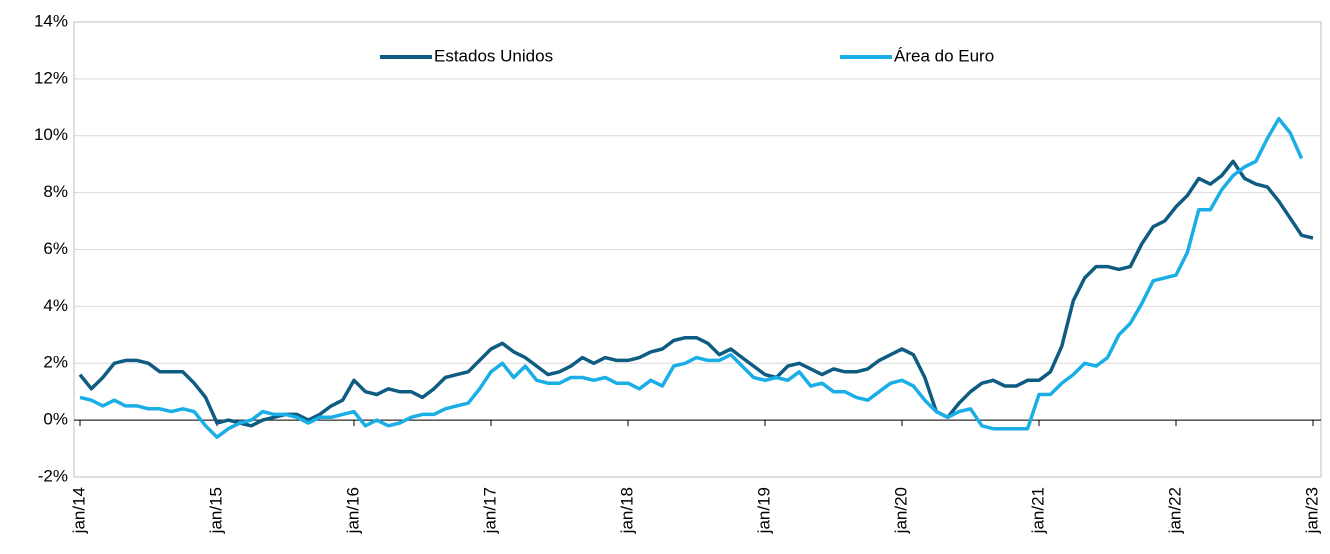 The height and width of the screenshot is (554, 1330). Describe the element at coordinates (626, 510) in the screenshot. I see `x-tick-label: jan/18` at that location.